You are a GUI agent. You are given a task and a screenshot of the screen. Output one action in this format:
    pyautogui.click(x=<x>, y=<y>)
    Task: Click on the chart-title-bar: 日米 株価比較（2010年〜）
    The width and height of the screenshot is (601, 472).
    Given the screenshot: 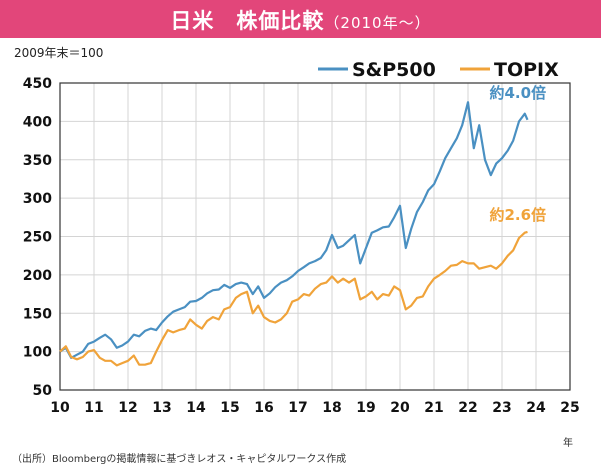 What is the action you would take?
    pyautogui.click(x=300, y=19)
    